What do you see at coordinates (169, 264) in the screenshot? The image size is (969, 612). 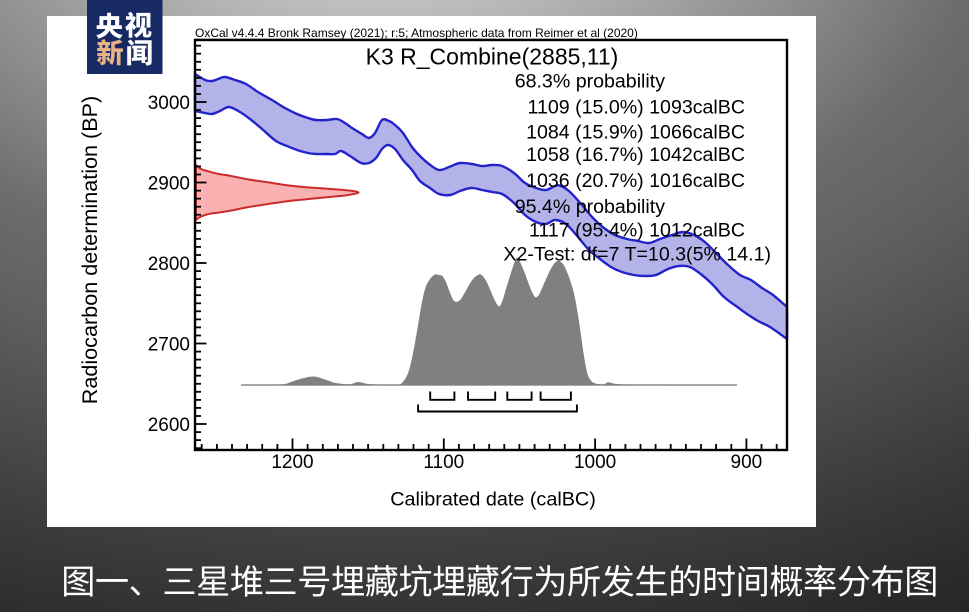 I see `svg-text: 2800` at bounding box center [169, 264].